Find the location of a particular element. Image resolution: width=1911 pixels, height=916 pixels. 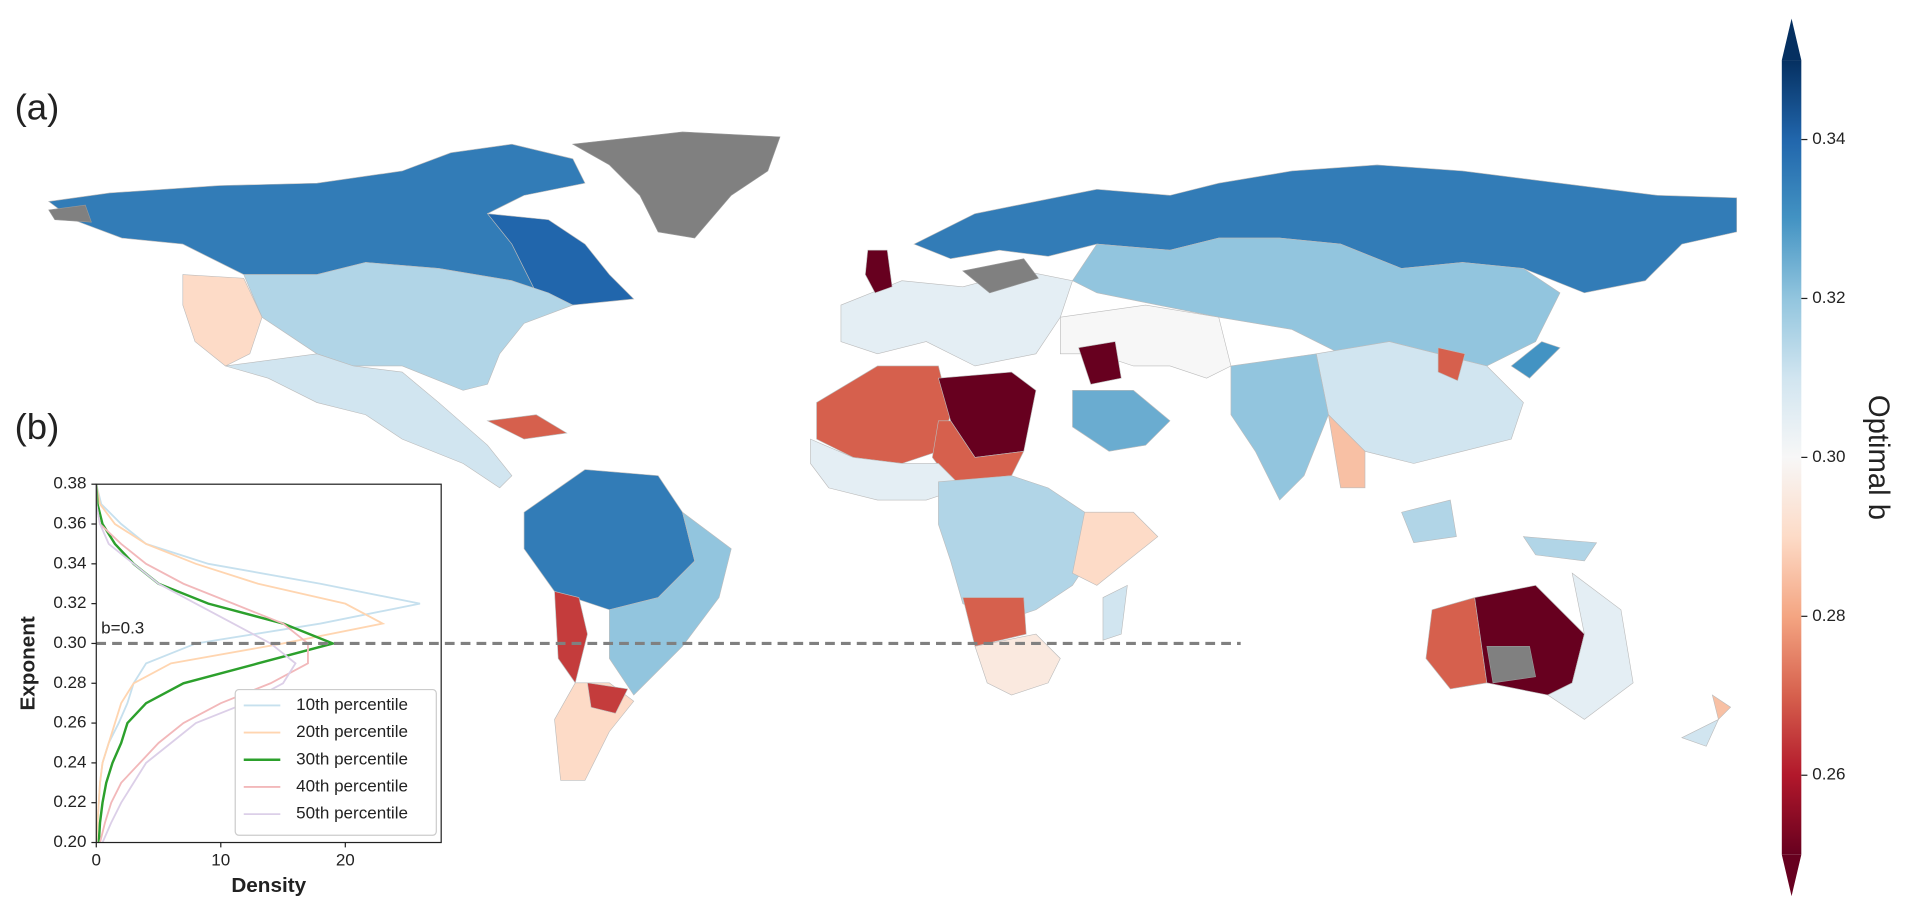

legend-label: 10th percentile is located at coordinates (352, 704).